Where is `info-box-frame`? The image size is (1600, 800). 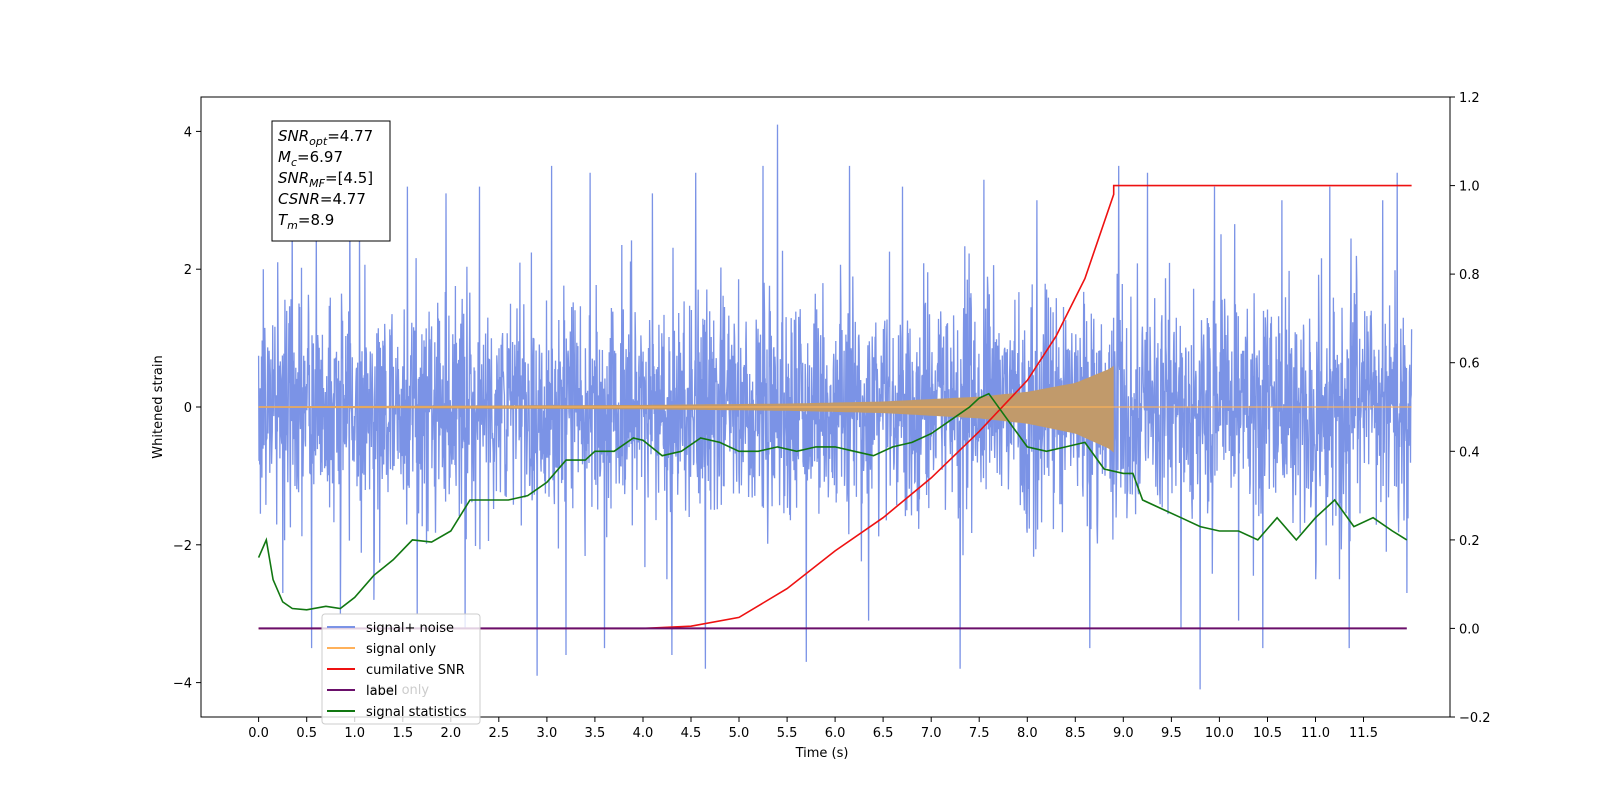 info-box-frame is located at coordinates (331, 181).